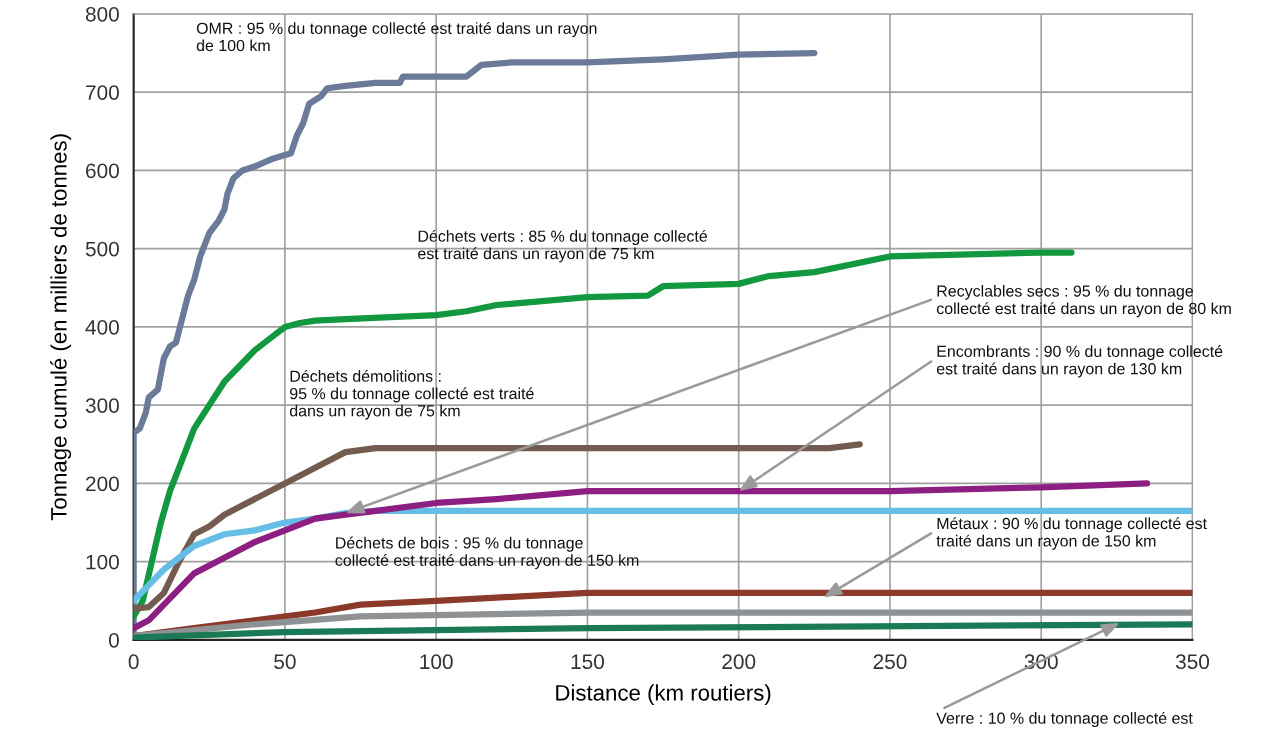 Image resolution: width=1285 pixels, height=733 pixels. Describe the element at coordinates (1071, 533) in the screenshot. I see `annotation: Métaux : 90 % du tonnage collecté est traité dans un rayon de 150 km` at that location.